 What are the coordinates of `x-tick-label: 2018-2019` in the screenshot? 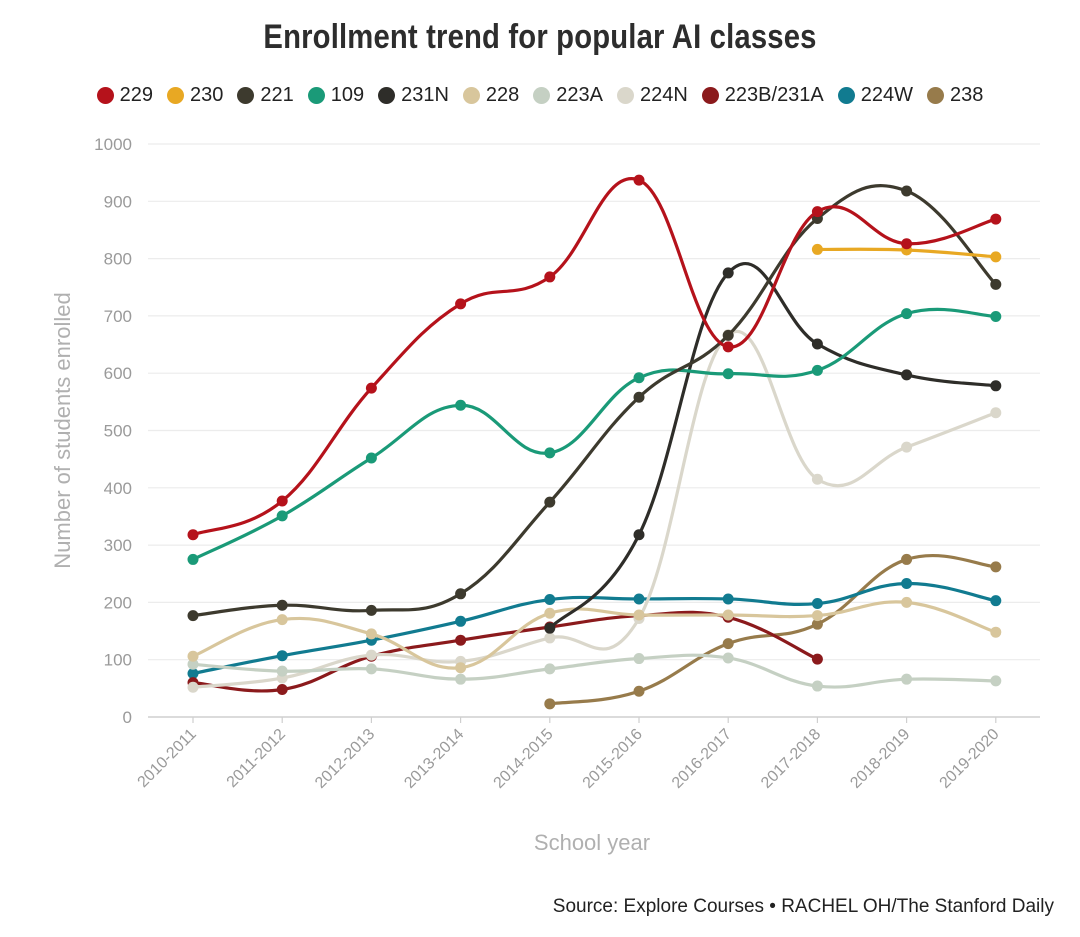 It's located at (880, 759).